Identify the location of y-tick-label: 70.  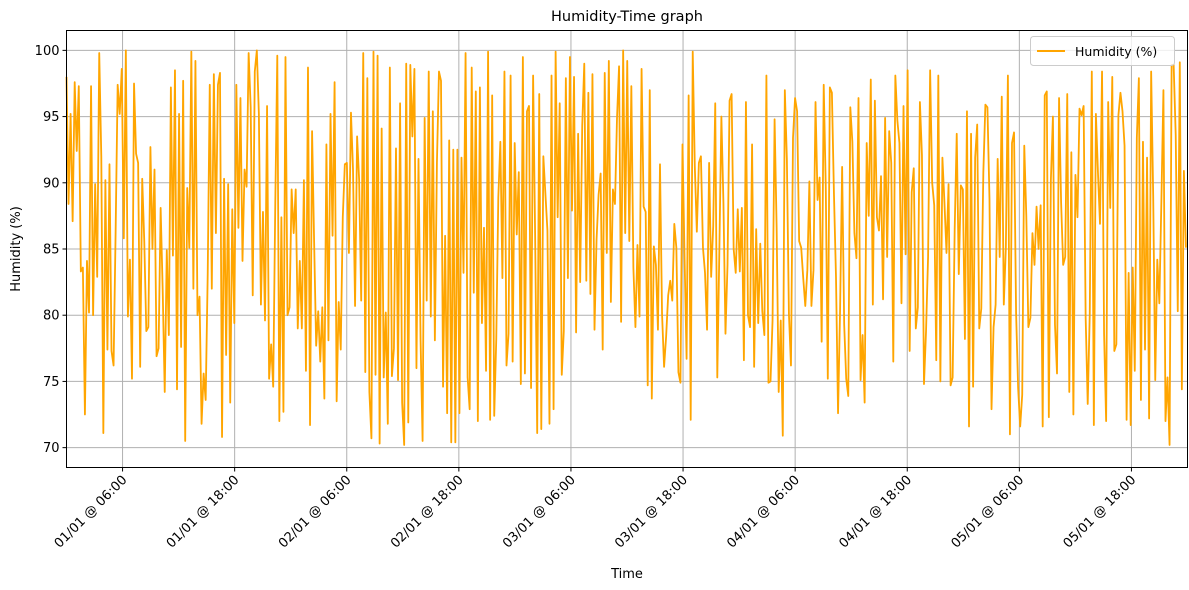
(51, 448).